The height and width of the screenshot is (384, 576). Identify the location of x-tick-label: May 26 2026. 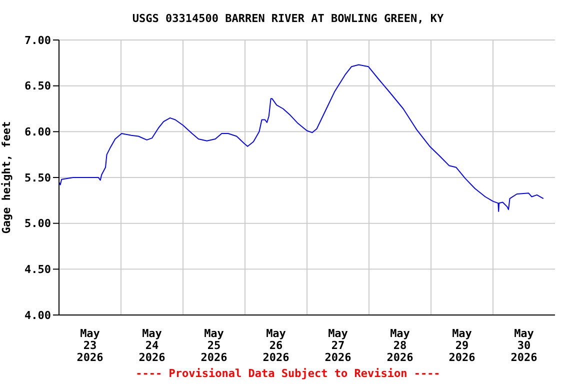
(276, 345).